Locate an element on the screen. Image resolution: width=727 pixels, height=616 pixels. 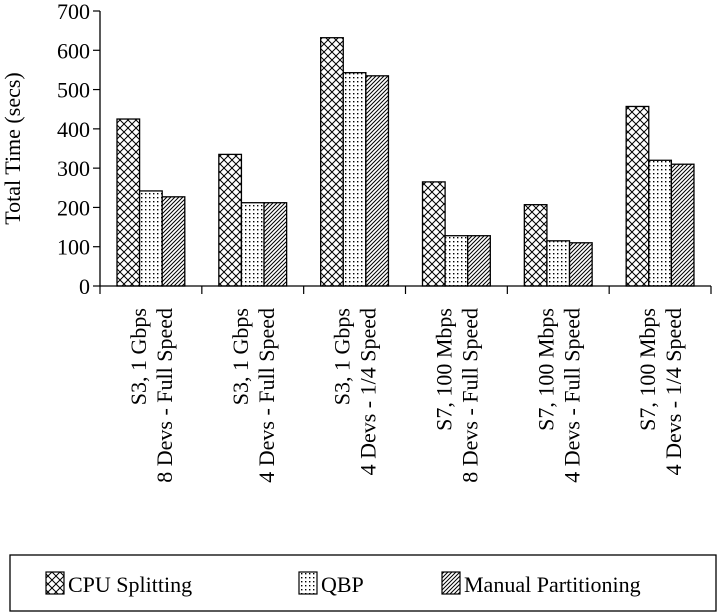
y-tick-label: 300 is located at coordinates (73, 168).